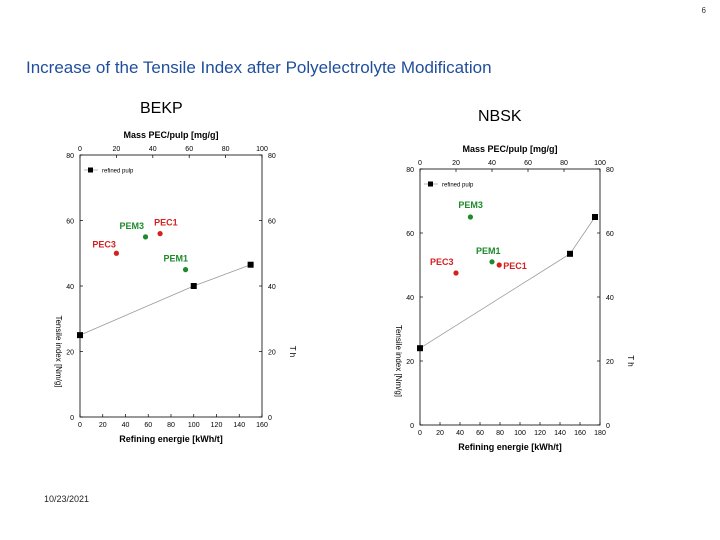 This screenshot has width=720, height=540. What do you see at coordinates (703, 10) in the screenshot?
I see `page-number: 6` at bounding box center [703, 10].